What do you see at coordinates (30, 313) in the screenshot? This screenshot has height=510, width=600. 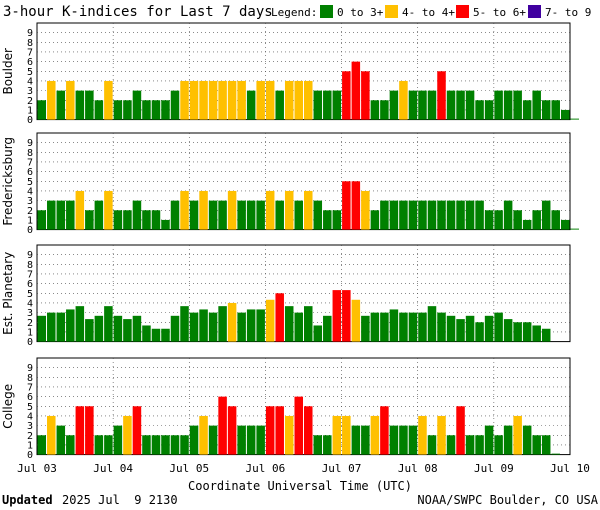 I see `y-tick-label: 3` at bounding box center [30, 313].